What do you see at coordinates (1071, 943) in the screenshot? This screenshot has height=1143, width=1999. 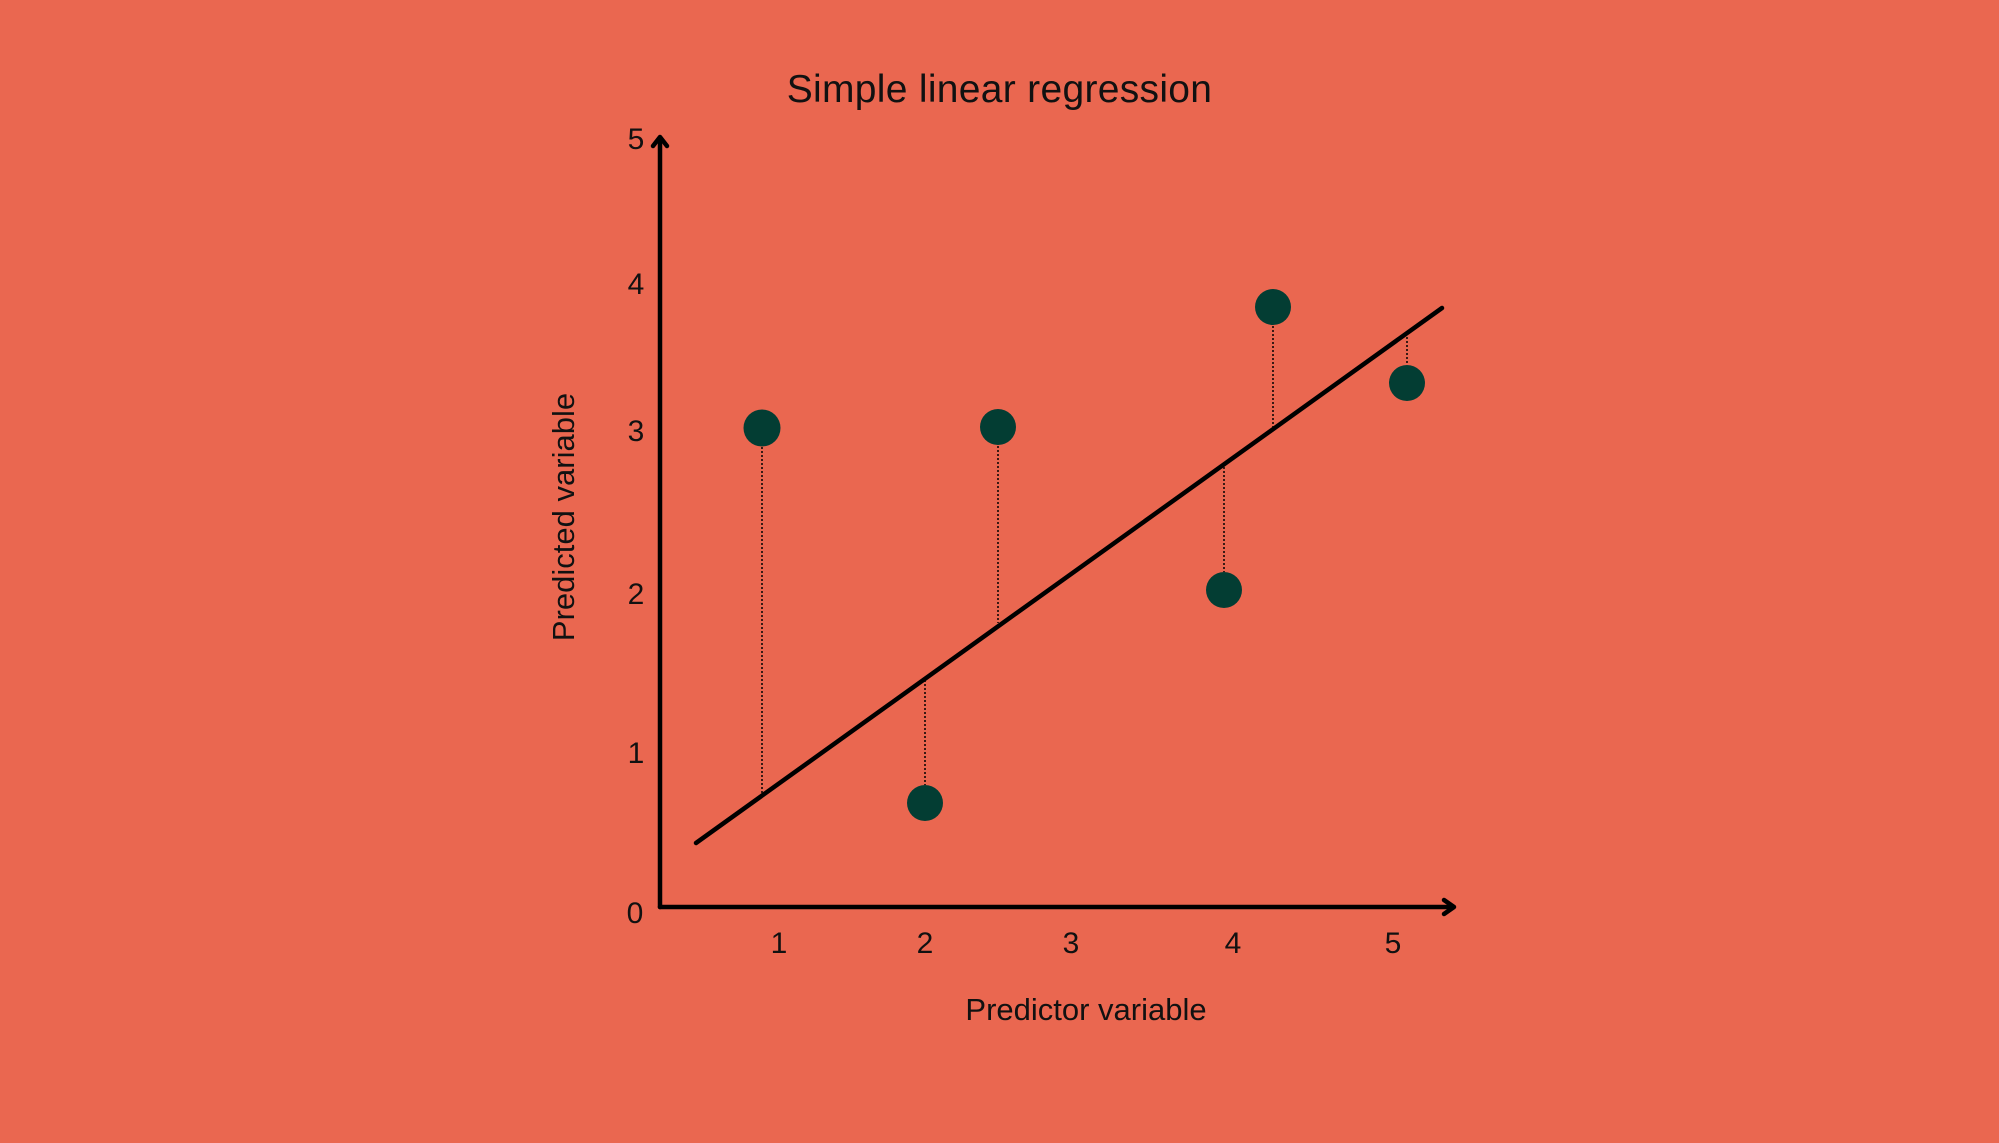 I see `x-tick-3: 3` at bounding box center [1071, 943].